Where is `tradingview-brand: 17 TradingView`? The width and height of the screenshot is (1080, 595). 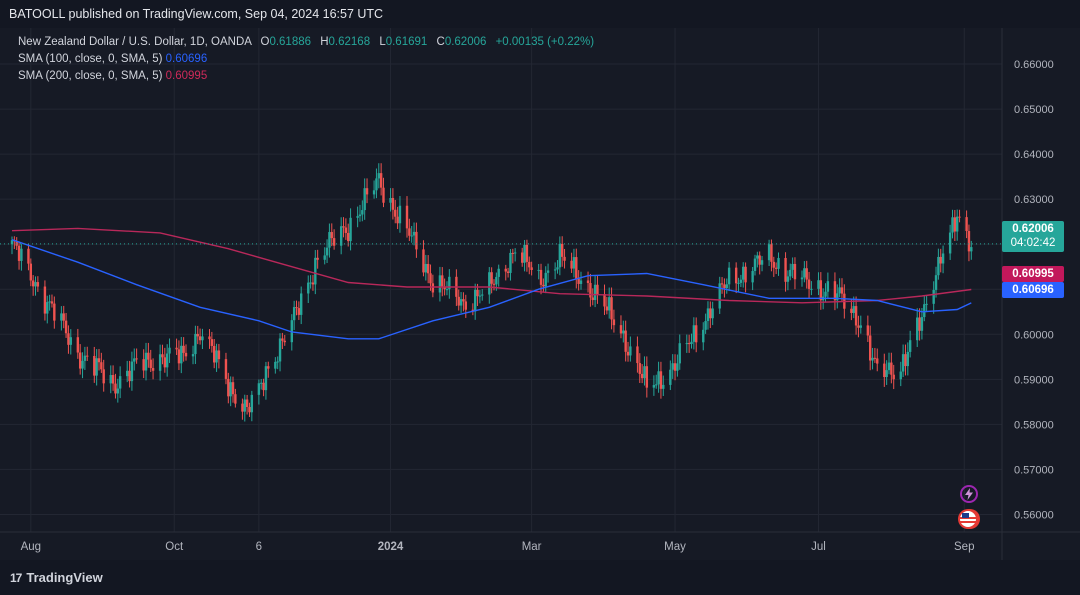
tradingview-brand: 17 TradingView is located at coordinates (56, 577).